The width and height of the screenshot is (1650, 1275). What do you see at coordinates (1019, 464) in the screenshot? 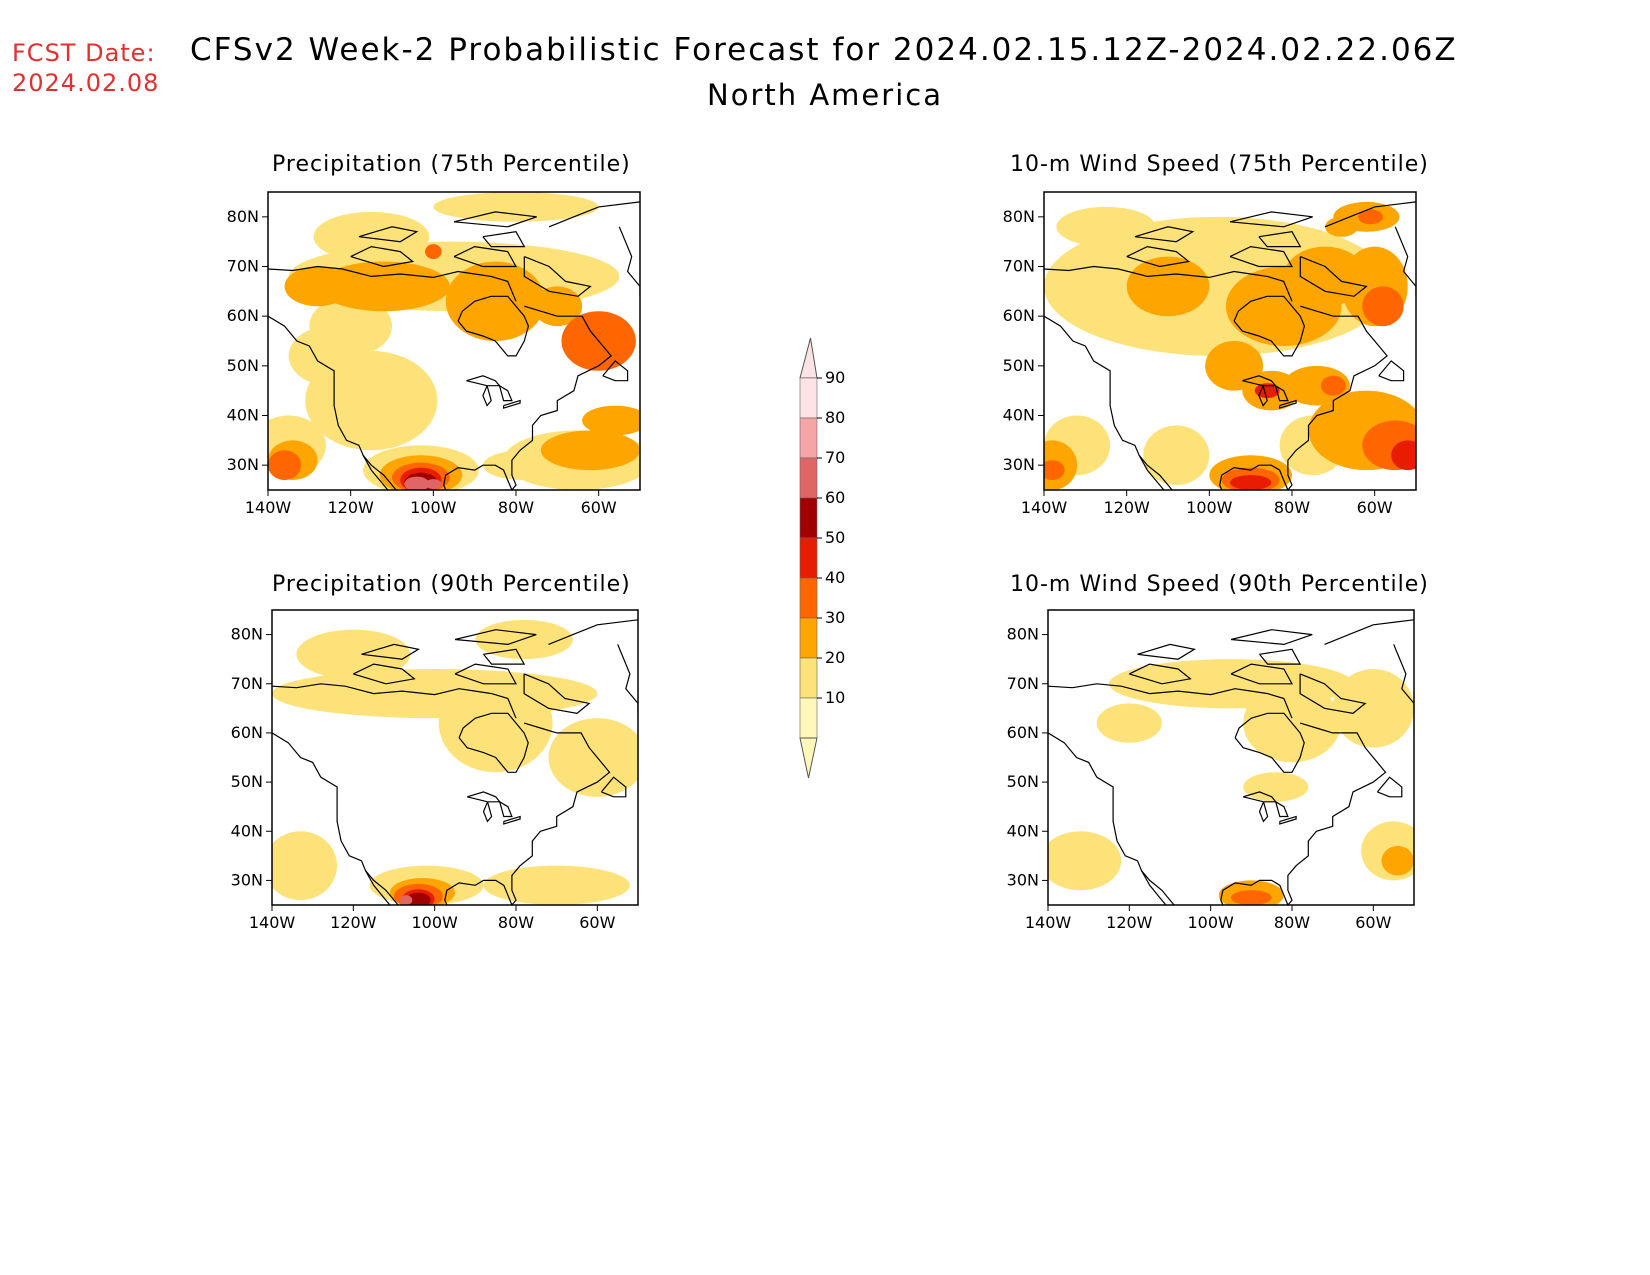
I see `lat-tick-label: 30N` at bounding box center [1019, 464].